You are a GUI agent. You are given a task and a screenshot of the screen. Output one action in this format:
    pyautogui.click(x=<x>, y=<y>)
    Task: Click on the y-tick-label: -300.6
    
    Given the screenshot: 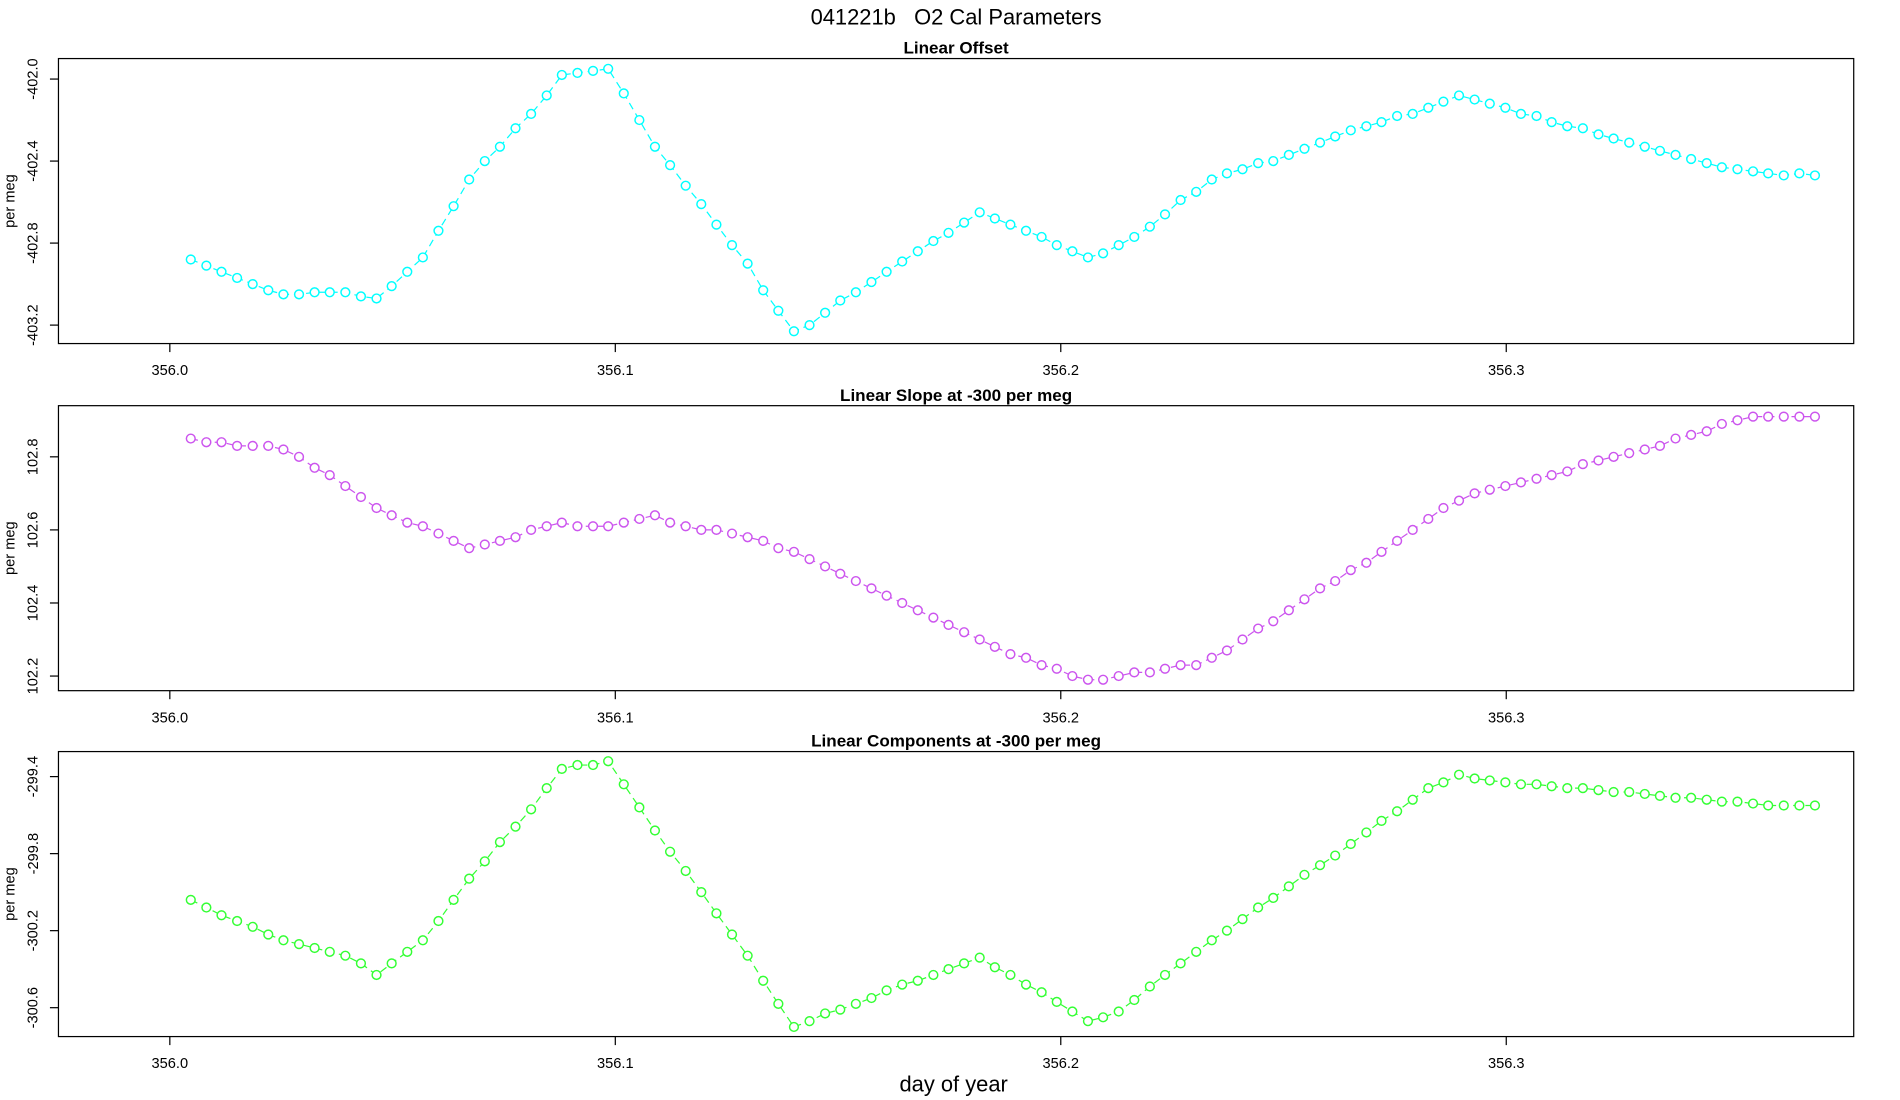 What is the action you would take?
    pyautogui.click(x=34, y=1007)
    